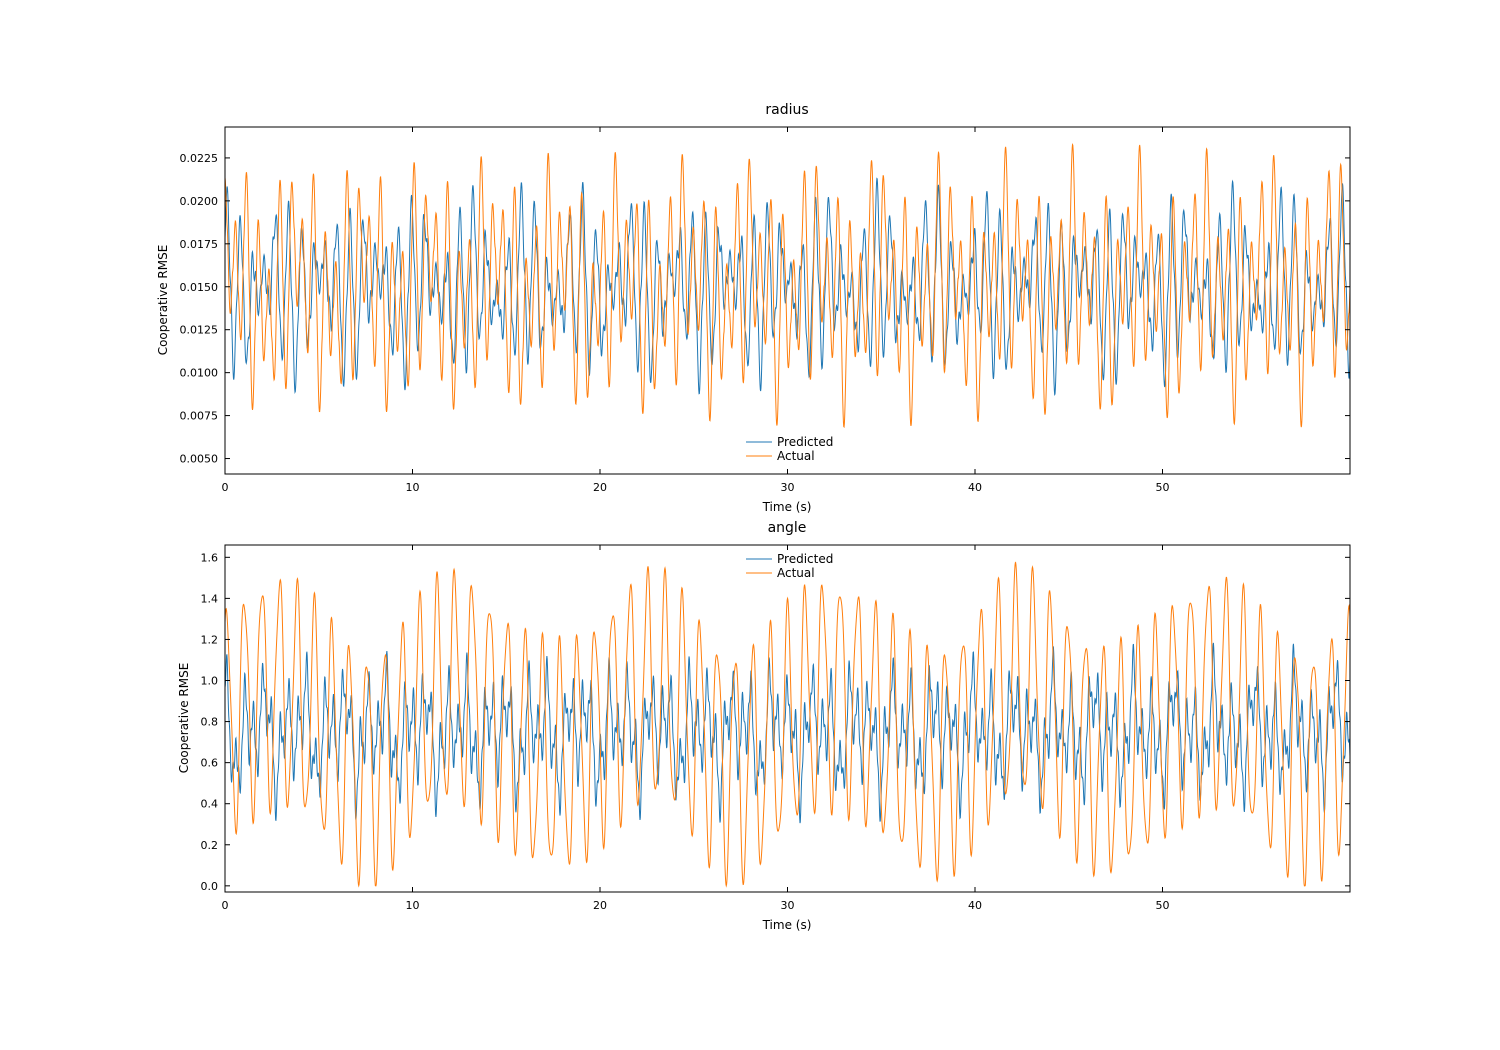 The width and height of the screenshot is (1500, 1050). What do you see at coordinates (210, 639) in the screenshot?
I see `y-tick-label: 1.2` at bounding box center [210, 639].